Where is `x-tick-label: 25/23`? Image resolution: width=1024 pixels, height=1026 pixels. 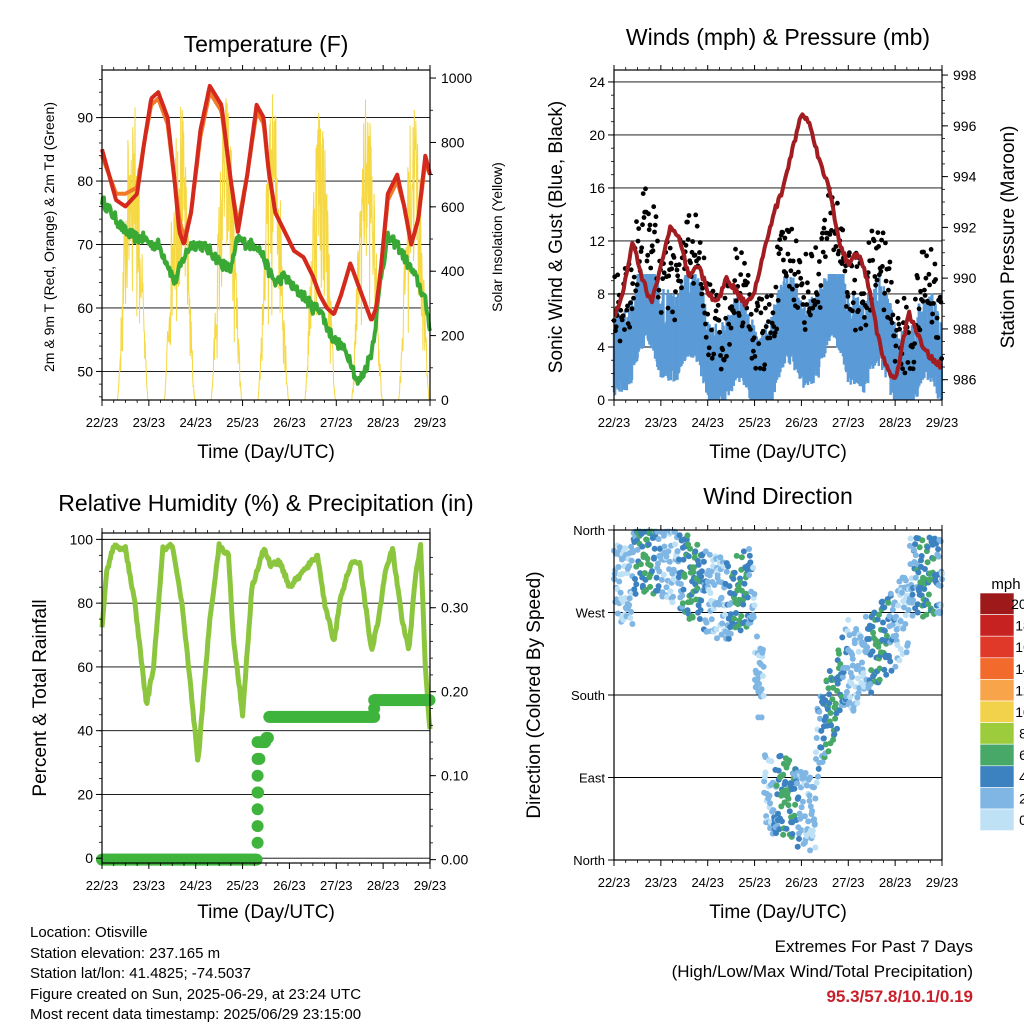
x-tick-label: 25/23 is located at coordinates (242, 885).